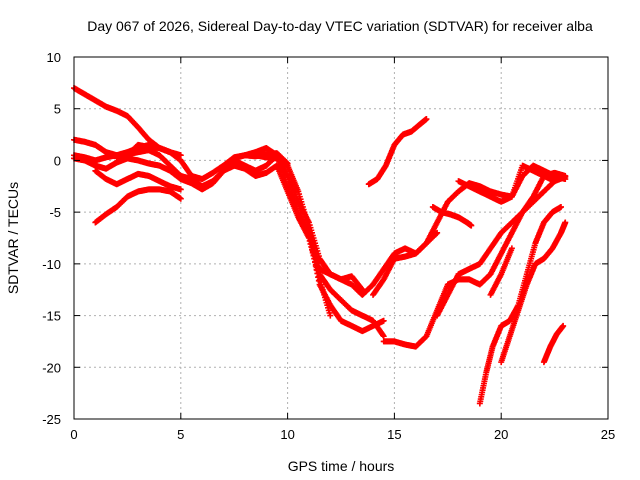  Describe the element at coordinates (397, 152) in the screenshot. I see `series-sat-i` at that location.